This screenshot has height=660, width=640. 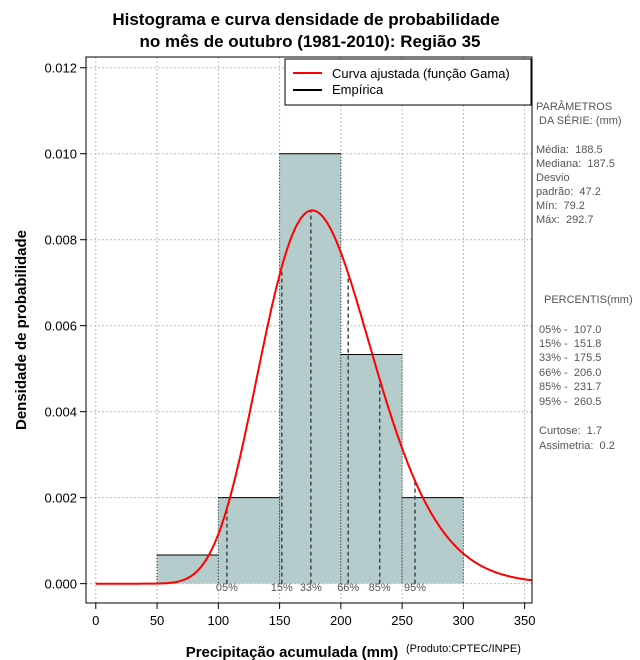 I want to click on product-credit: (Produto:CPTEC/INPE), so click(x=463, y=649).